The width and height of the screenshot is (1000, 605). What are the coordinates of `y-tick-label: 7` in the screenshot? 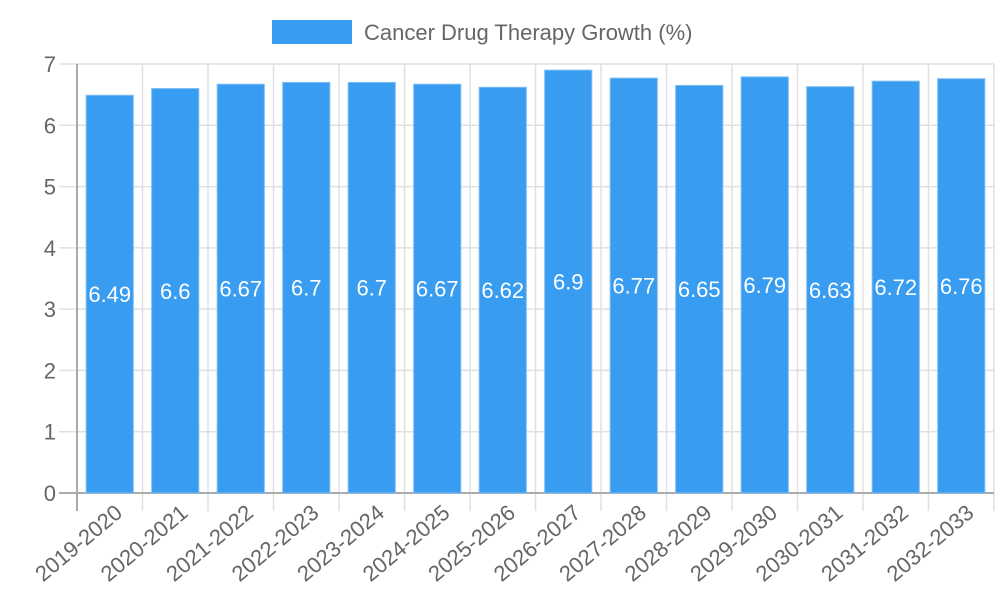 It's located at (50, 64).